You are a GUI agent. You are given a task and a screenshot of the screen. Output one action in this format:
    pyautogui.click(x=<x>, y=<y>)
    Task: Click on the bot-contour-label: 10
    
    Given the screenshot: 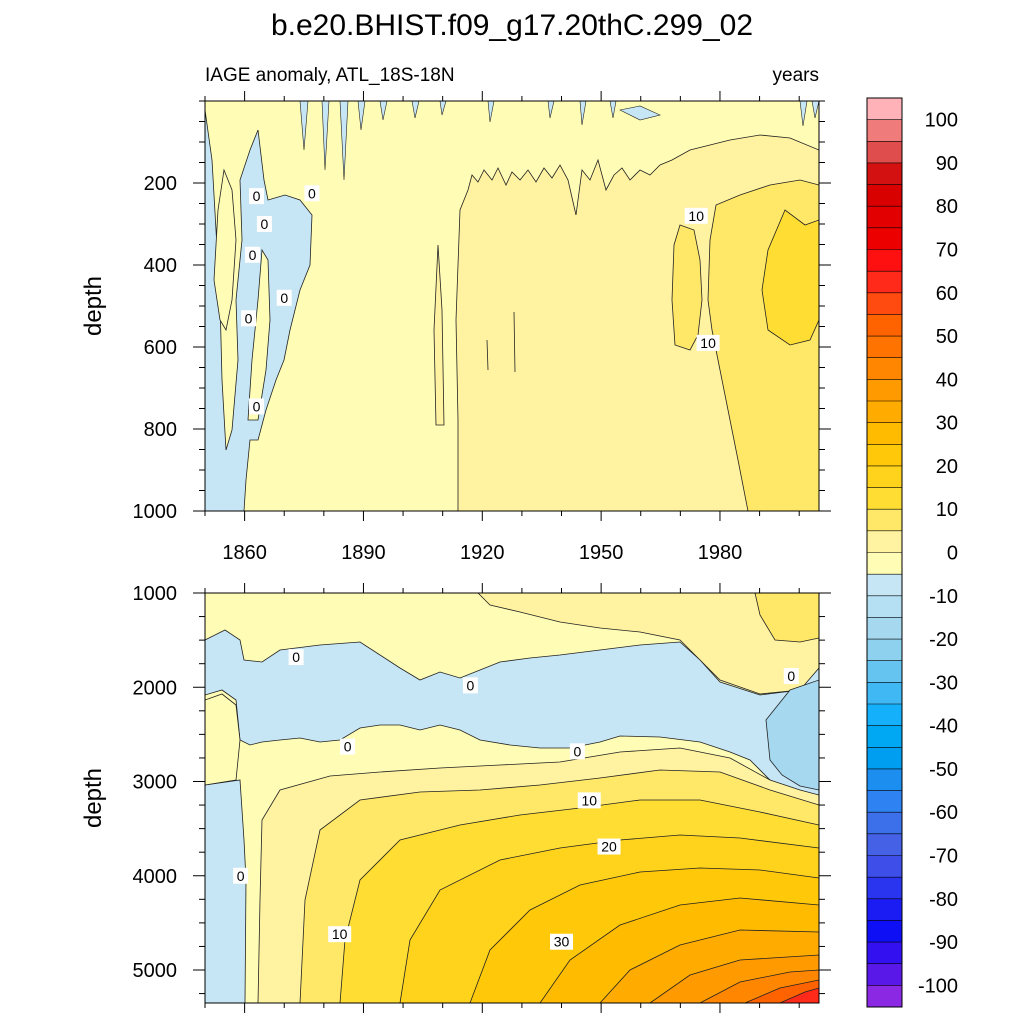 What is the action you would take?
    pyautogui.click(x=340, y=934)
    